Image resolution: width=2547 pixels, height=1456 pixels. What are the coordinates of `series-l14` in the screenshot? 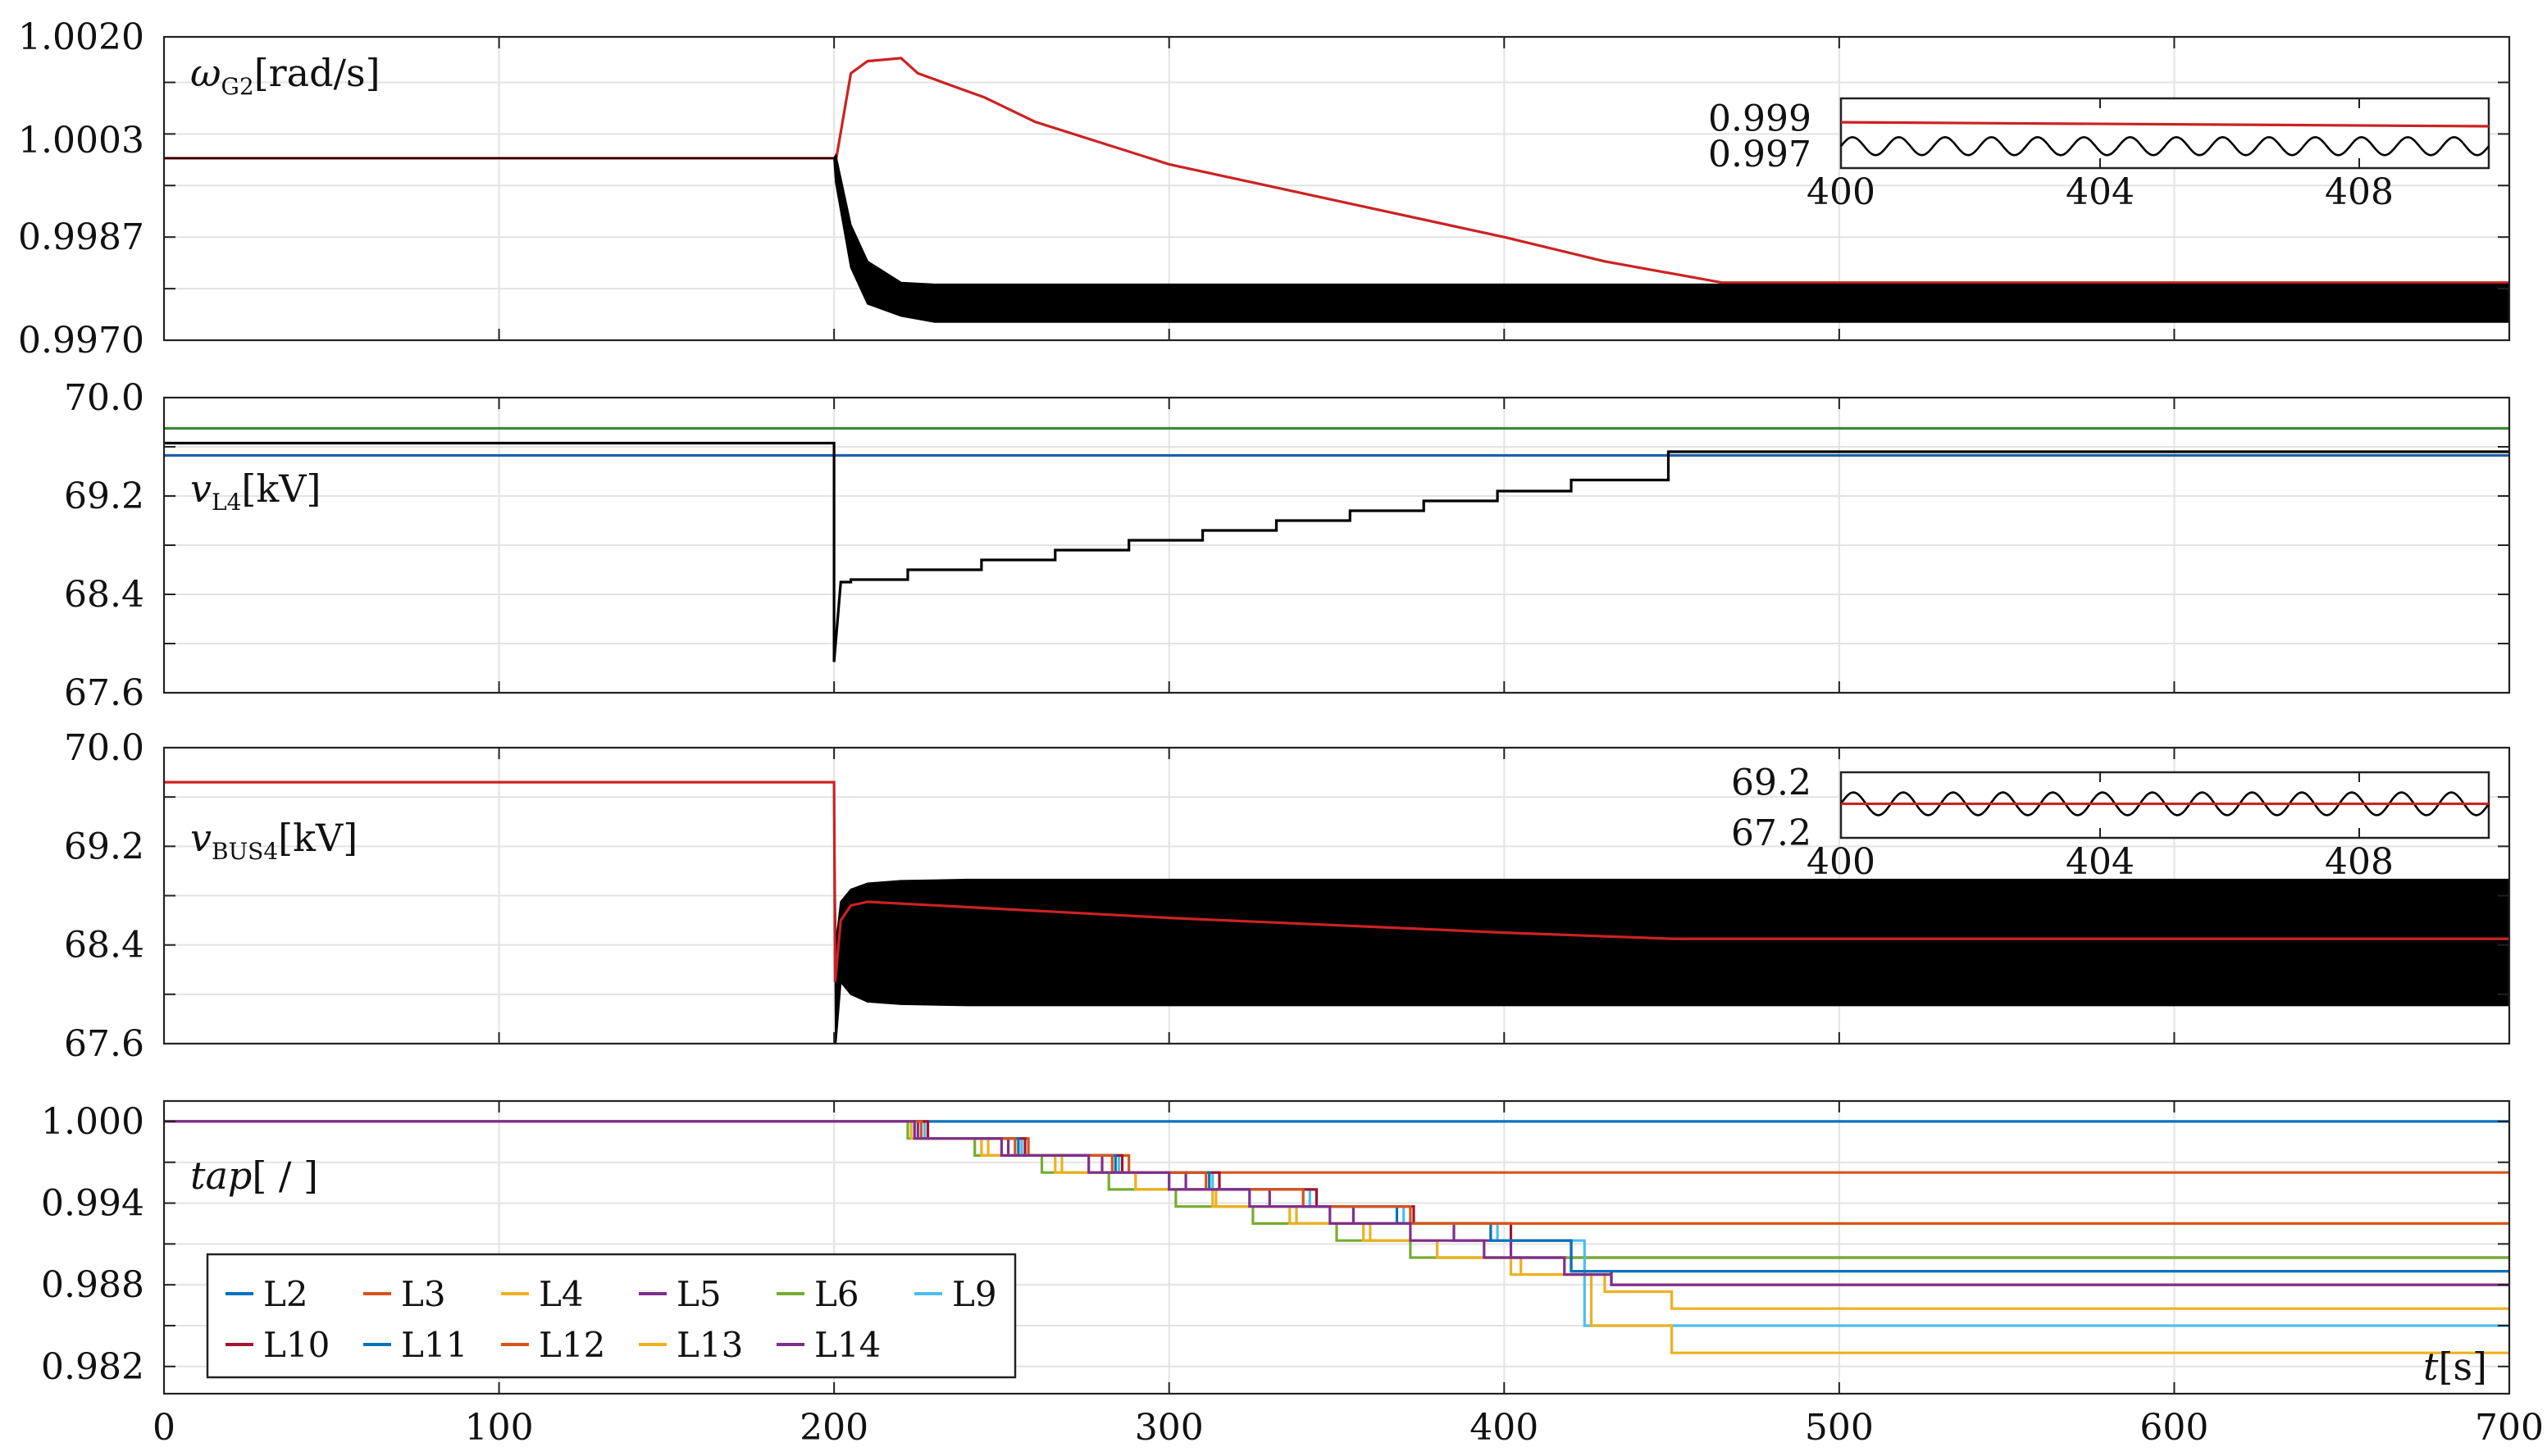 It's located at (1336, 1203).